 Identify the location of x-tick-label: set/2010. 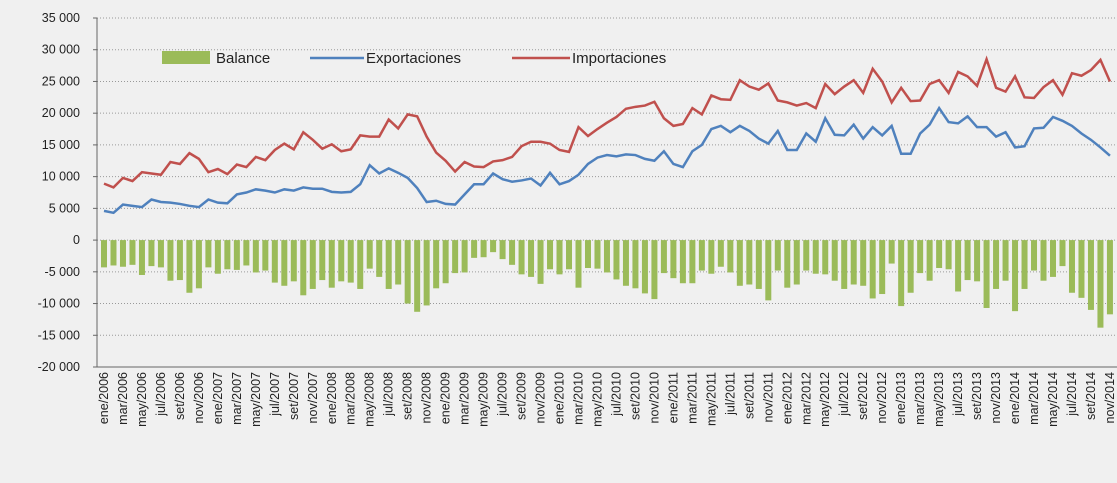
(635, 396).